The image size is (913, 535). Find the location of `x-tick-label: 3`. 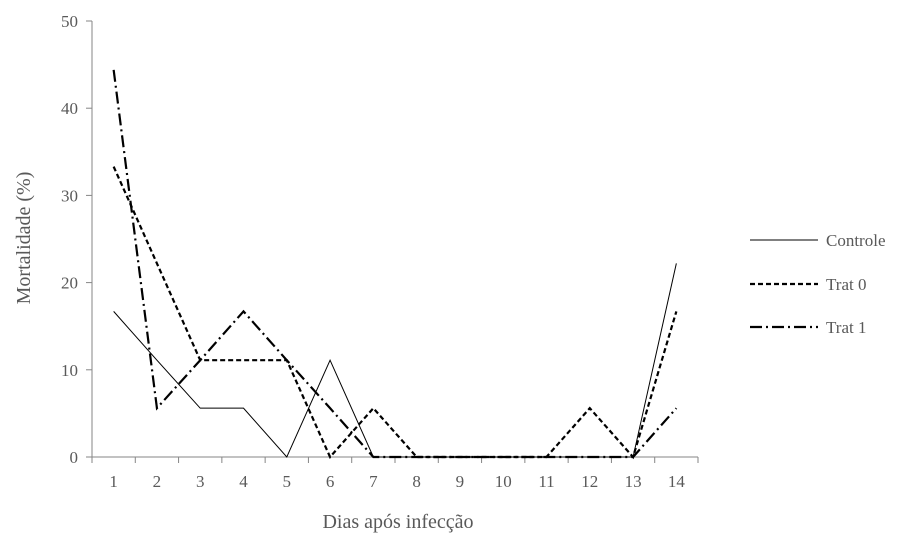

x-tick-label: 3 is located at coordinates (200, 481).